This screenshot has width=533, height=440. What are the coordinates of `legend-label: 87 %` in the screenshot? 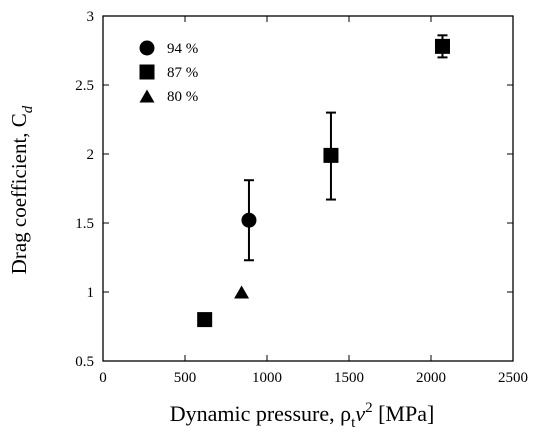 It's located at (182, 73).